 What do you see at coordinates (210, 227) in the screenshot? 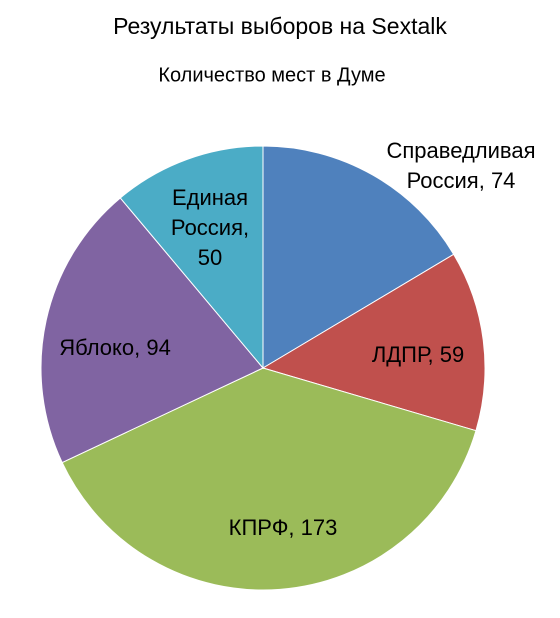
I see `data-label: Единая Россия, 50` at bounding box center [210, 227].